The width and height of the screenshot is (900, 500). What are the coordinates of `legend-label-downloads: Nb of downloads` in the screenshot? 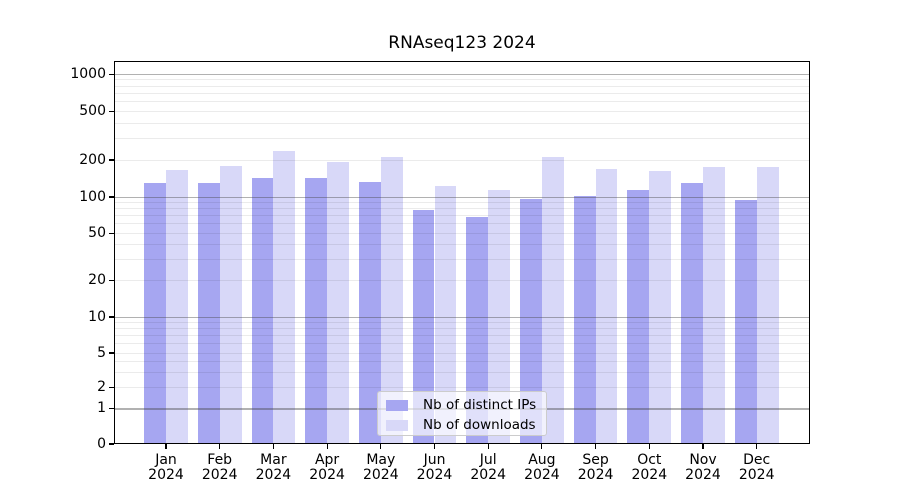 It's located at (479, 425).